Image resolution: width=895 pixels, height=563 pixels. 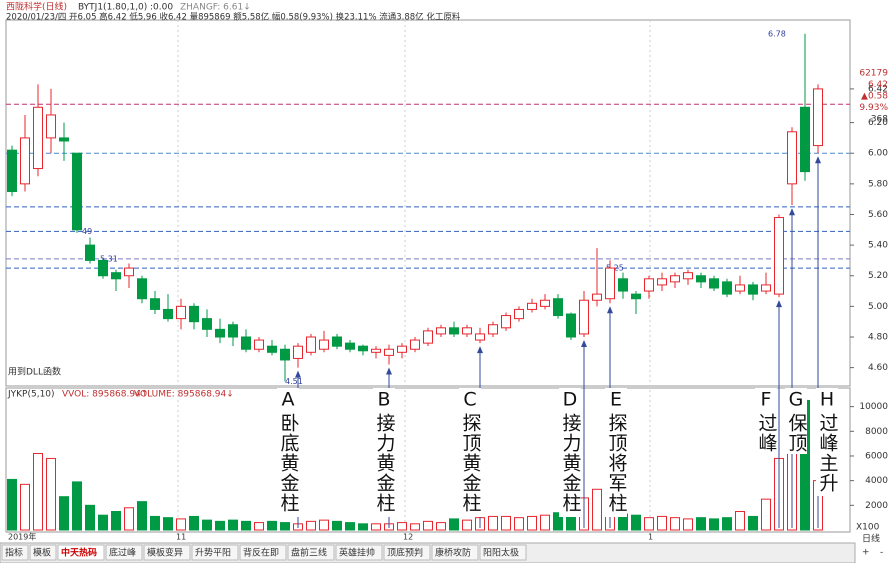 What do you see at coordinates (881, 553) in the screenshot?
I see `minus-button: -` at bounding box center [881, 553].